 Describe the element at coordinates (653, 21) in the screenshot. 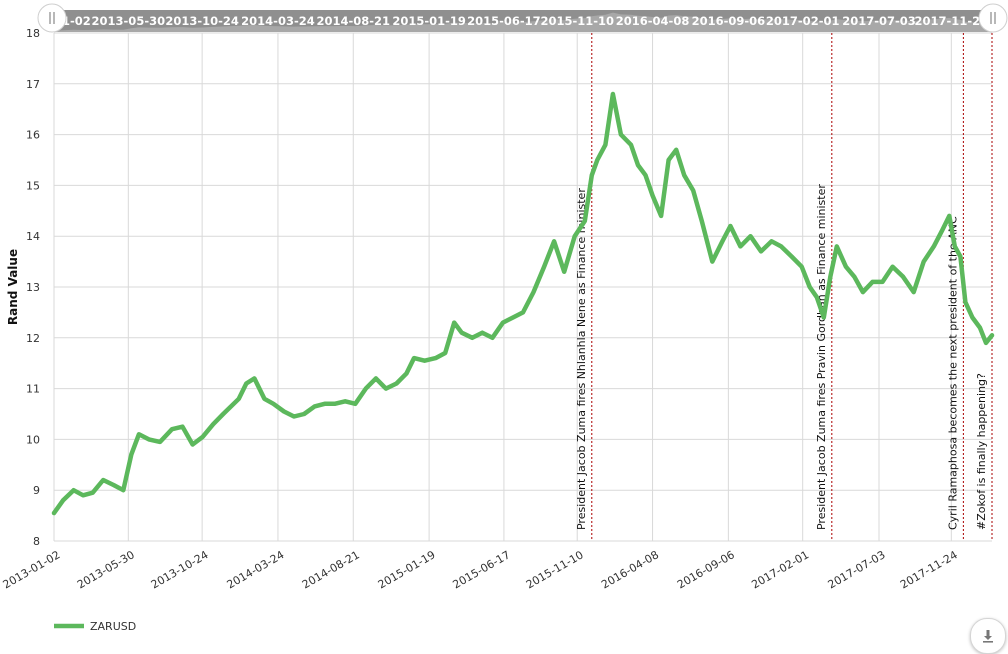

I see `navigator-tick-label: 2016-04-08` at that location.